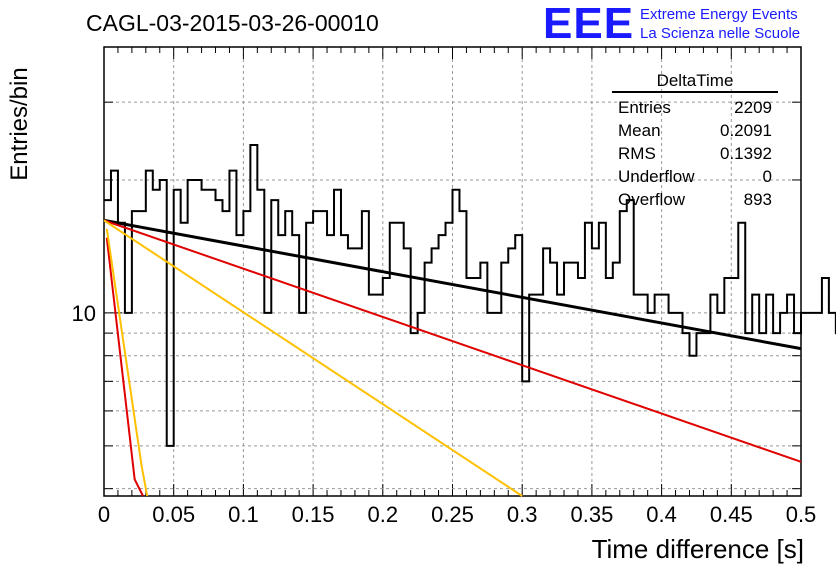  I want to click on stats-label: Entries, so click(644, 107).